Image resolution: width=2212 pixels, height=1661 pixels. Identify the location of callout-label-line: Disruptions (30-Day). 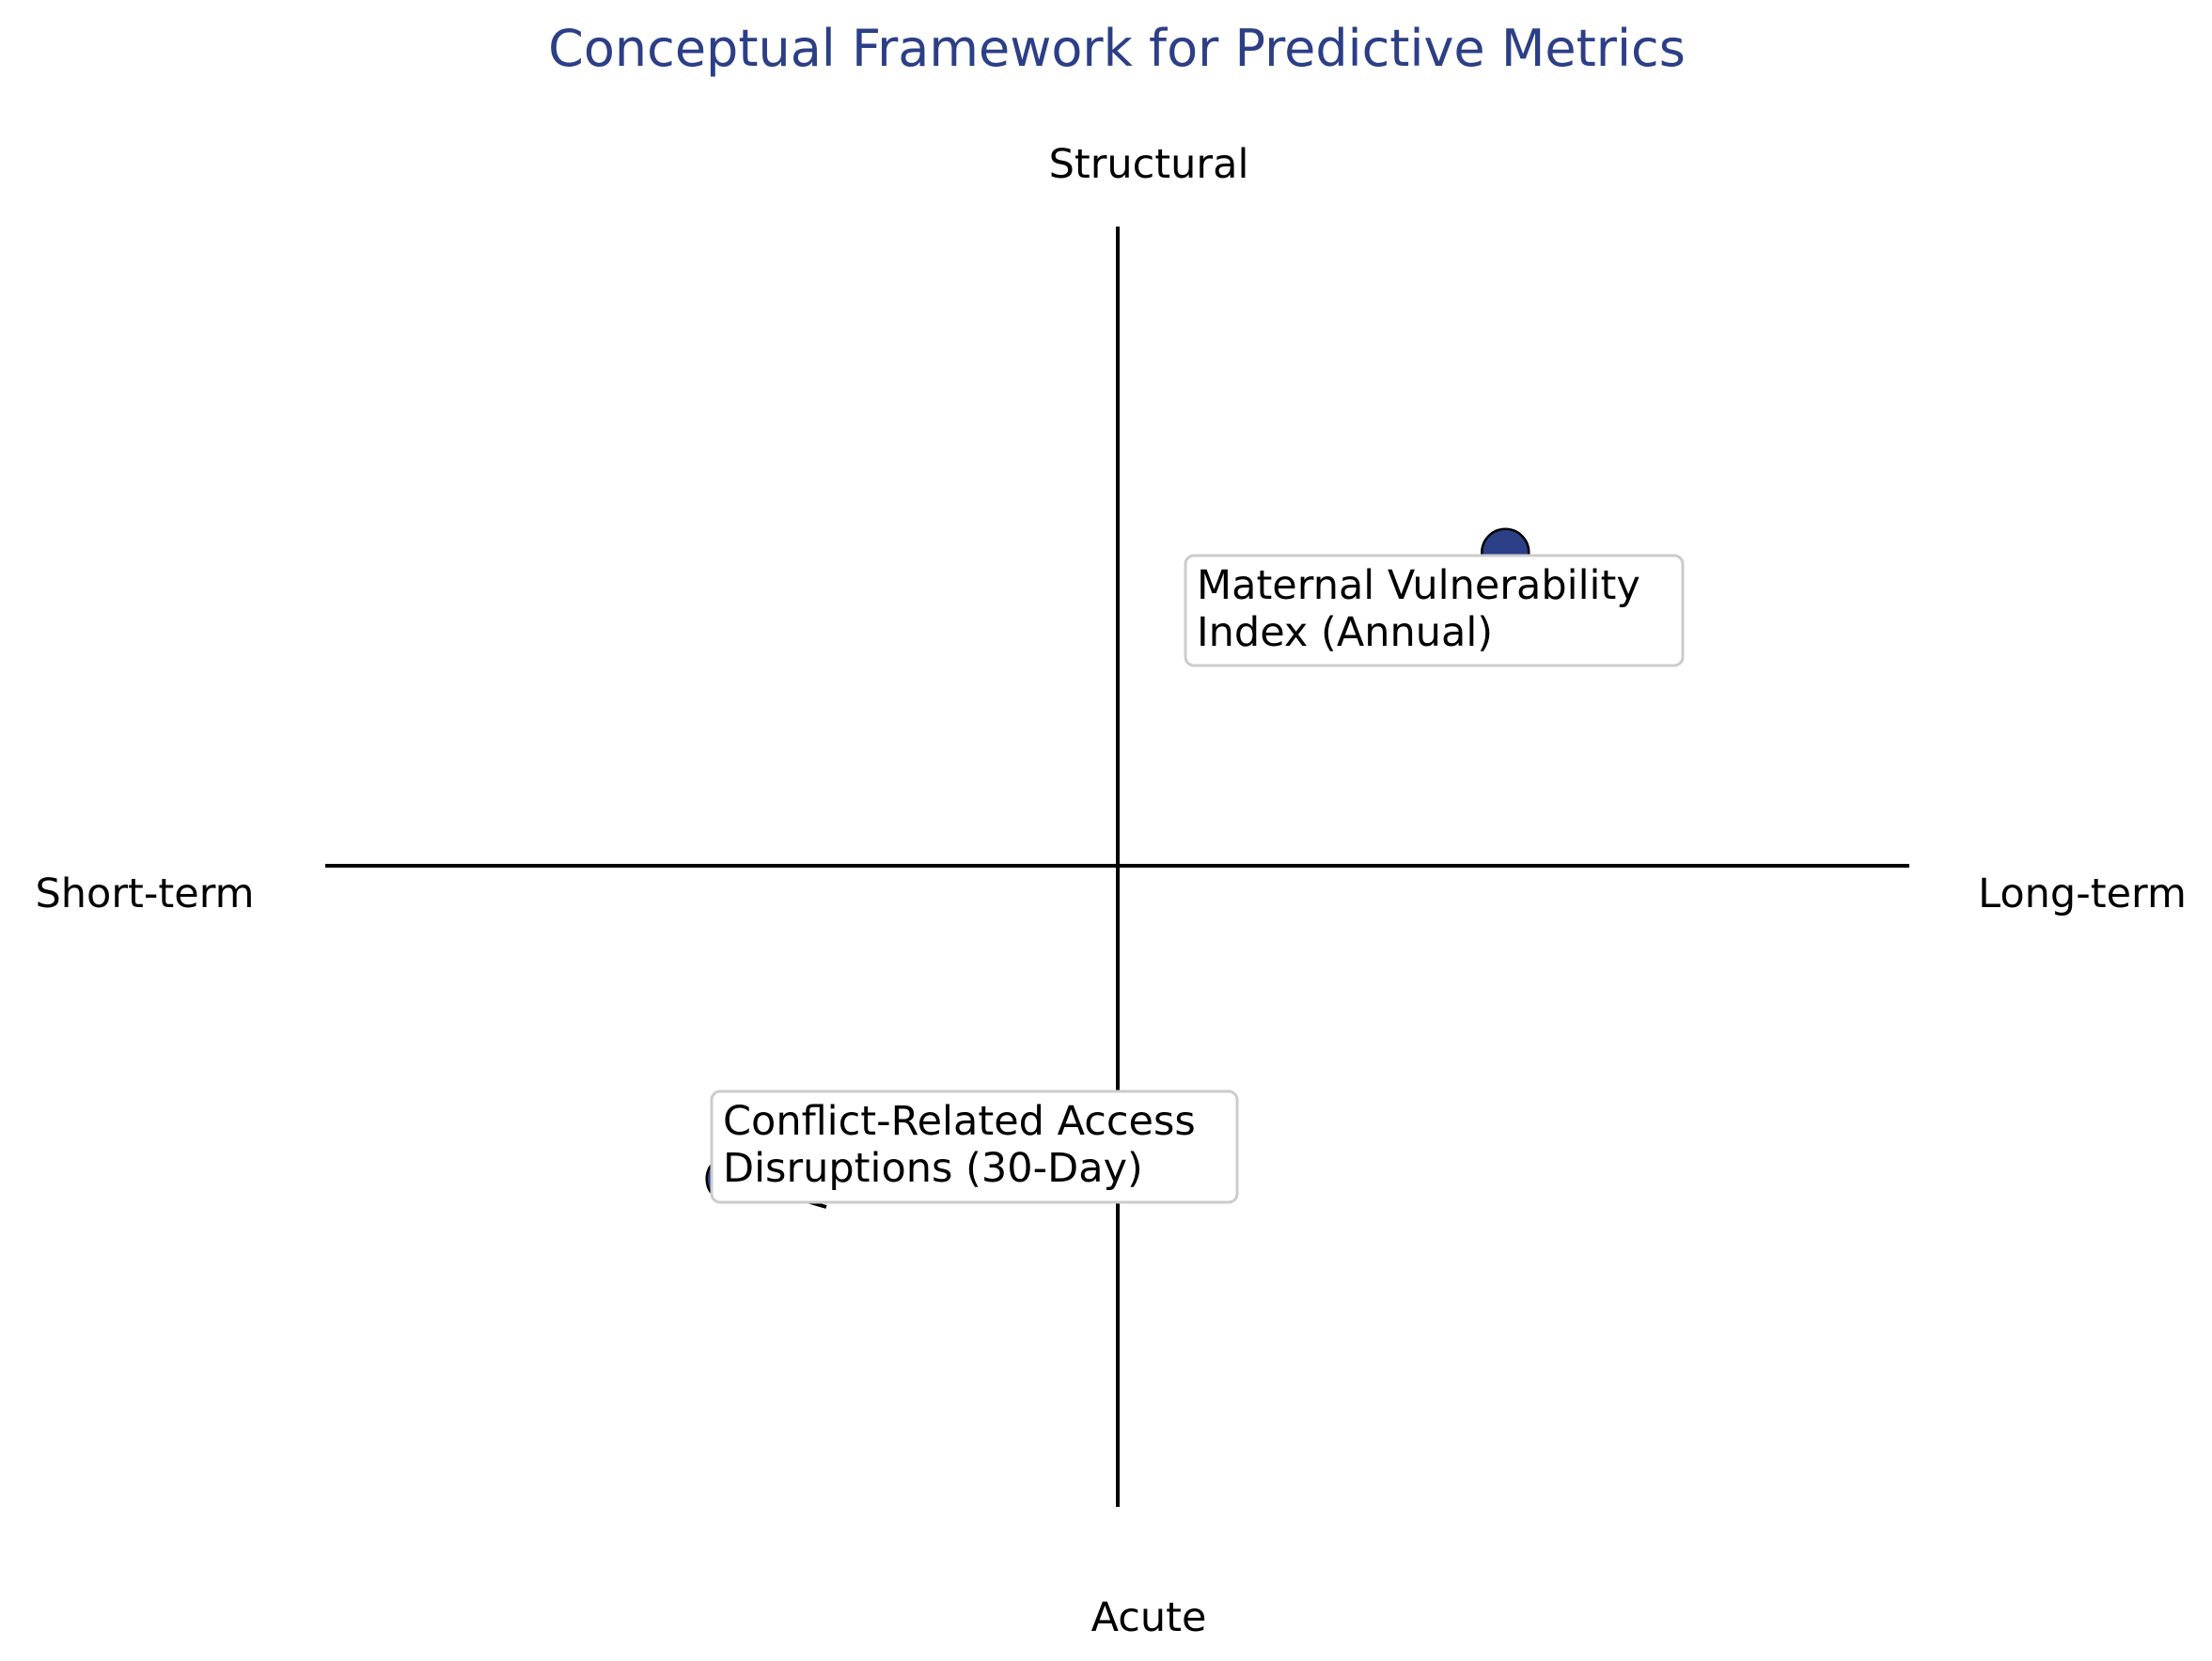
(933, 1169).